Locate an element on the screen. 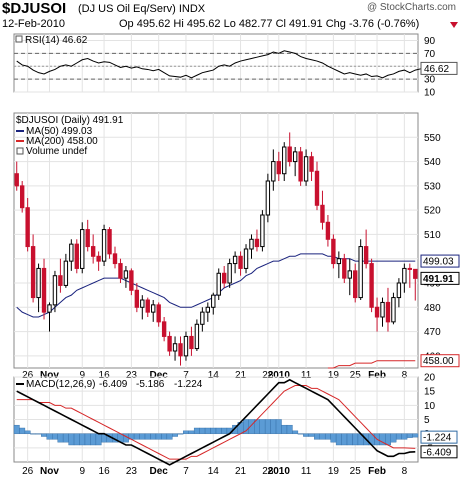 Image resolution: width=460 pixels, height=482 pixels. macd-x-tick: 14 is located at coordinates (214, 471).